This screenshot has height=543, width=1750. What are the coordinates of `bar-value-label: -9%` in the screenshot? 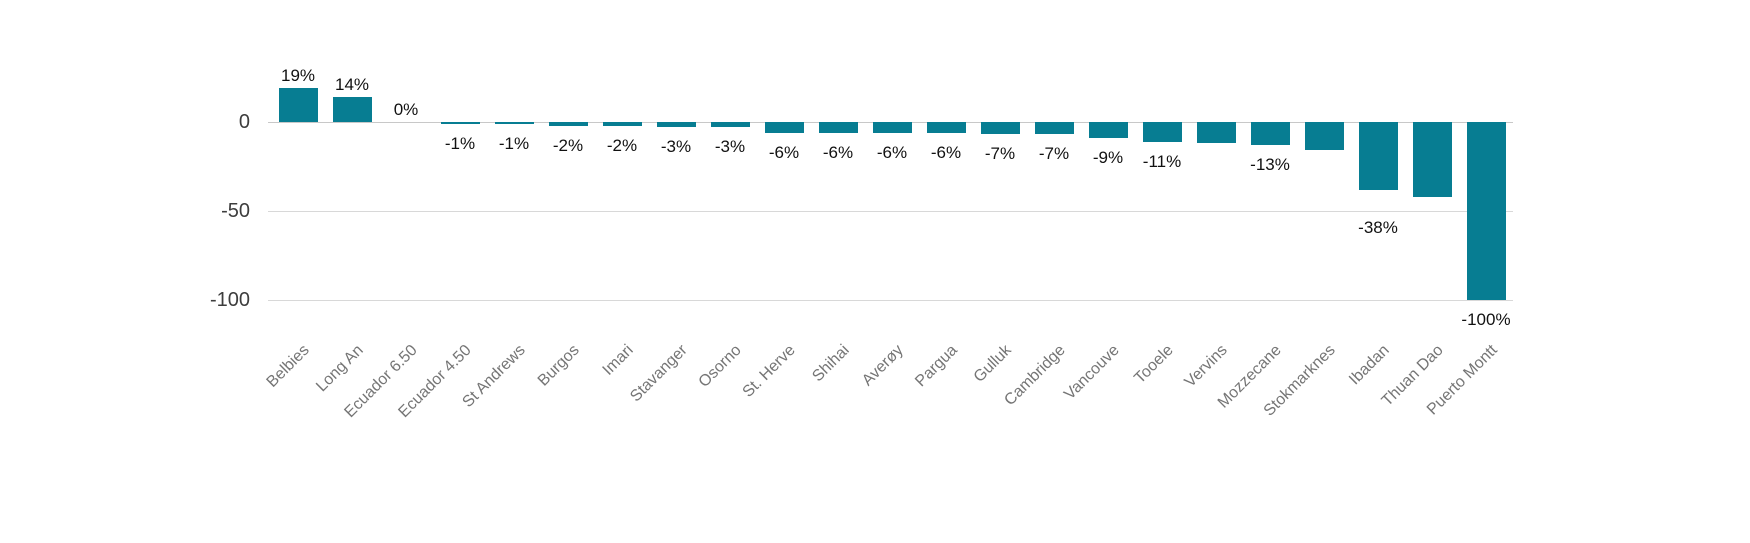 It's located at (1108, 158).